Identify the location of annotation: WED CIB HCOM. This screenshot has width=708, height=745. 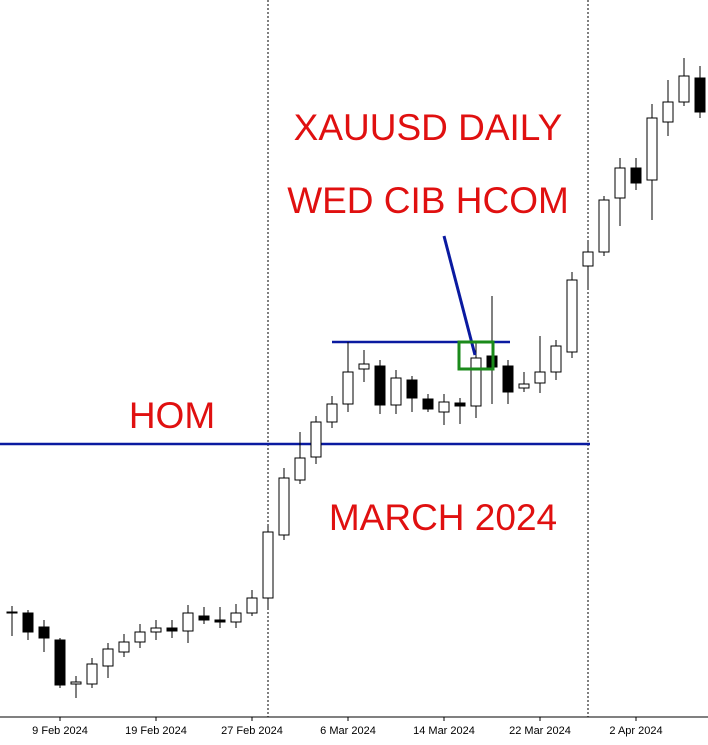
(428, 200).